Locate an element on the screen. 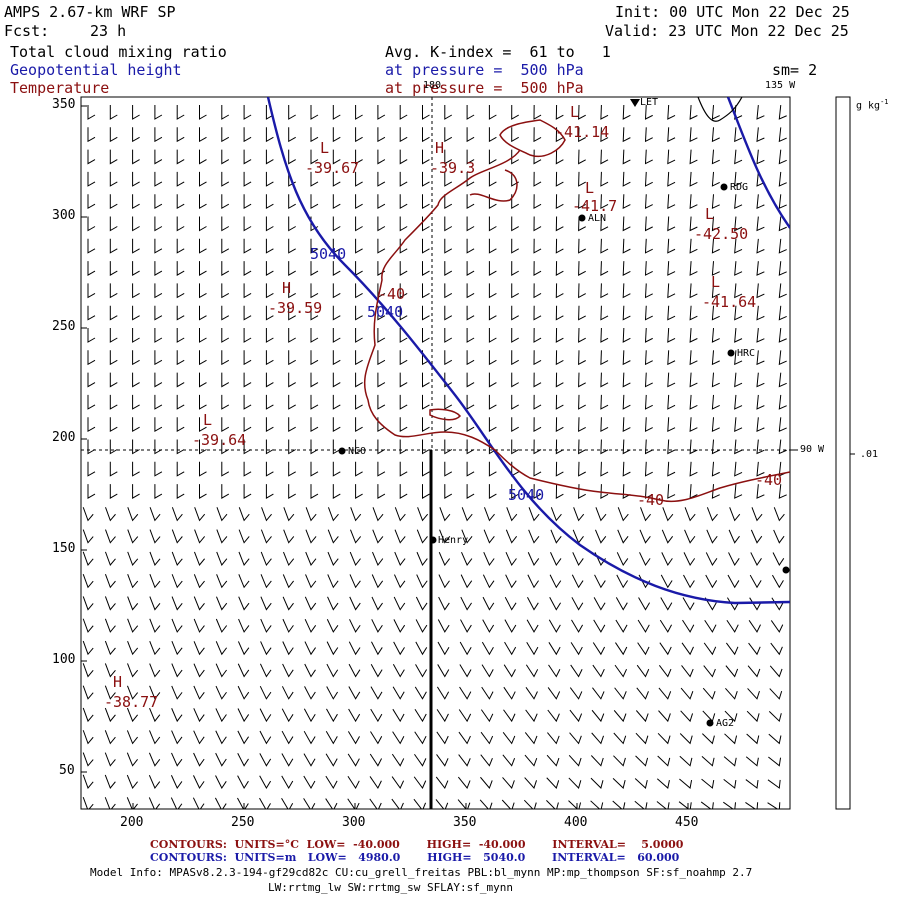 Image resolution: width=900 pixels, height=900 pixels. lon-label-180: 180 is located at coordinates (432, 85).